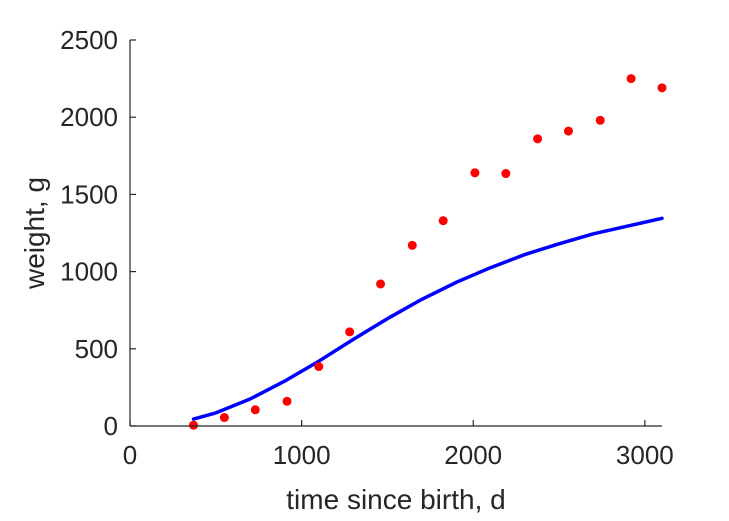 Image resolution: width=729 pixels, height=521 pixels. Describe the element at coordinates (302, 455) in the screenshot. I see `x-tick-label: 1000` at that location.